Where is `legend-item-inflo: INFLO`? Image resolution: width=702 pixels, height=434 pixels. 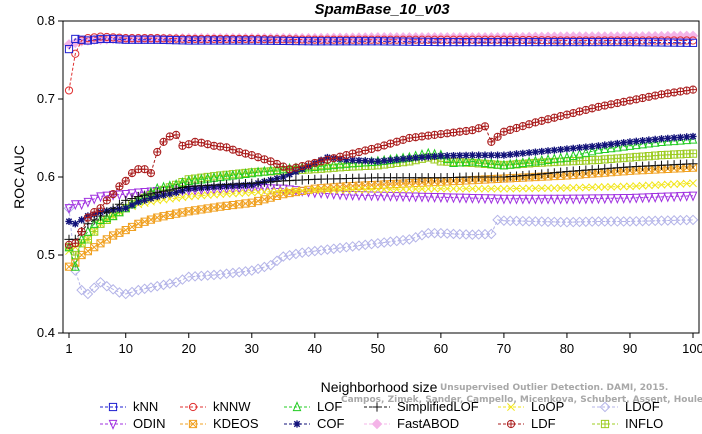
legend-item-inflo: INFLO is located at coordinates (627, 423).